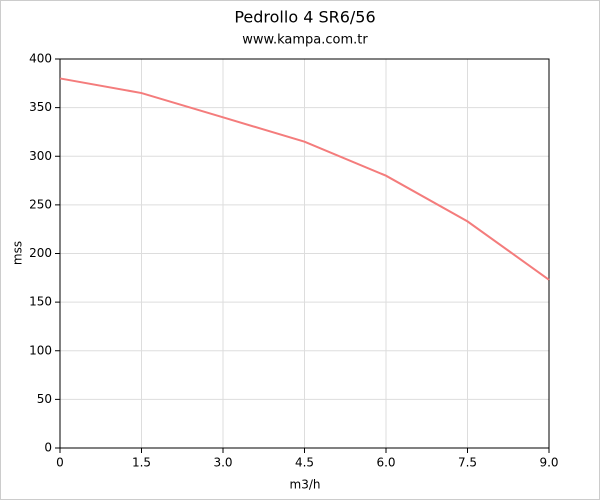 Image resolution: width=600 pixels, height=500 pixels. What do you see at coordinates (40, 156) in the screenshot?
I see `y-tick-label: 300` at bounding box center [40, 156].